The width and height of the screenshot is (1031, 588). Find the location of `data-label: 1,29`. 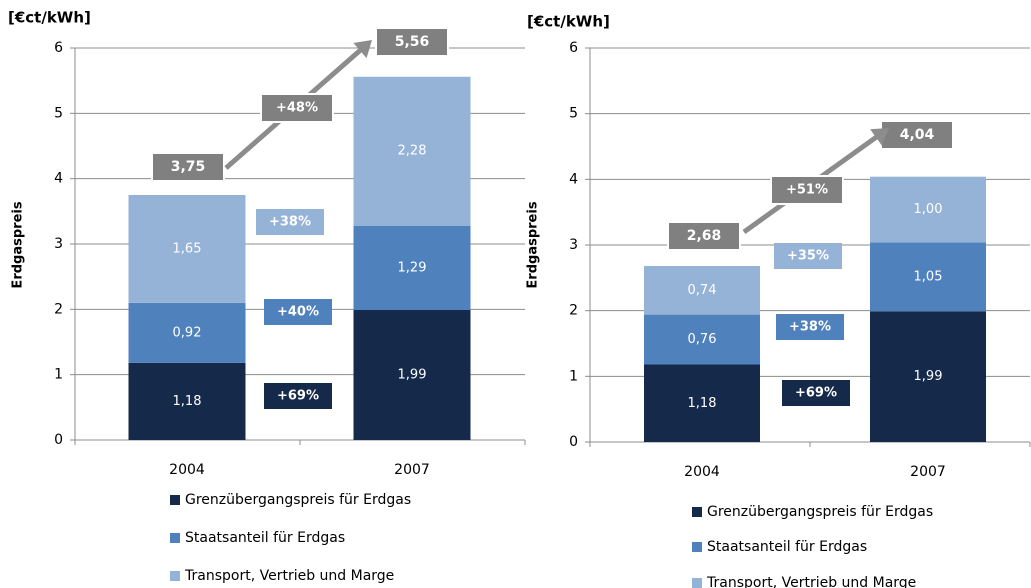

data-label: 1,29 is located at coordinates (412, 267).